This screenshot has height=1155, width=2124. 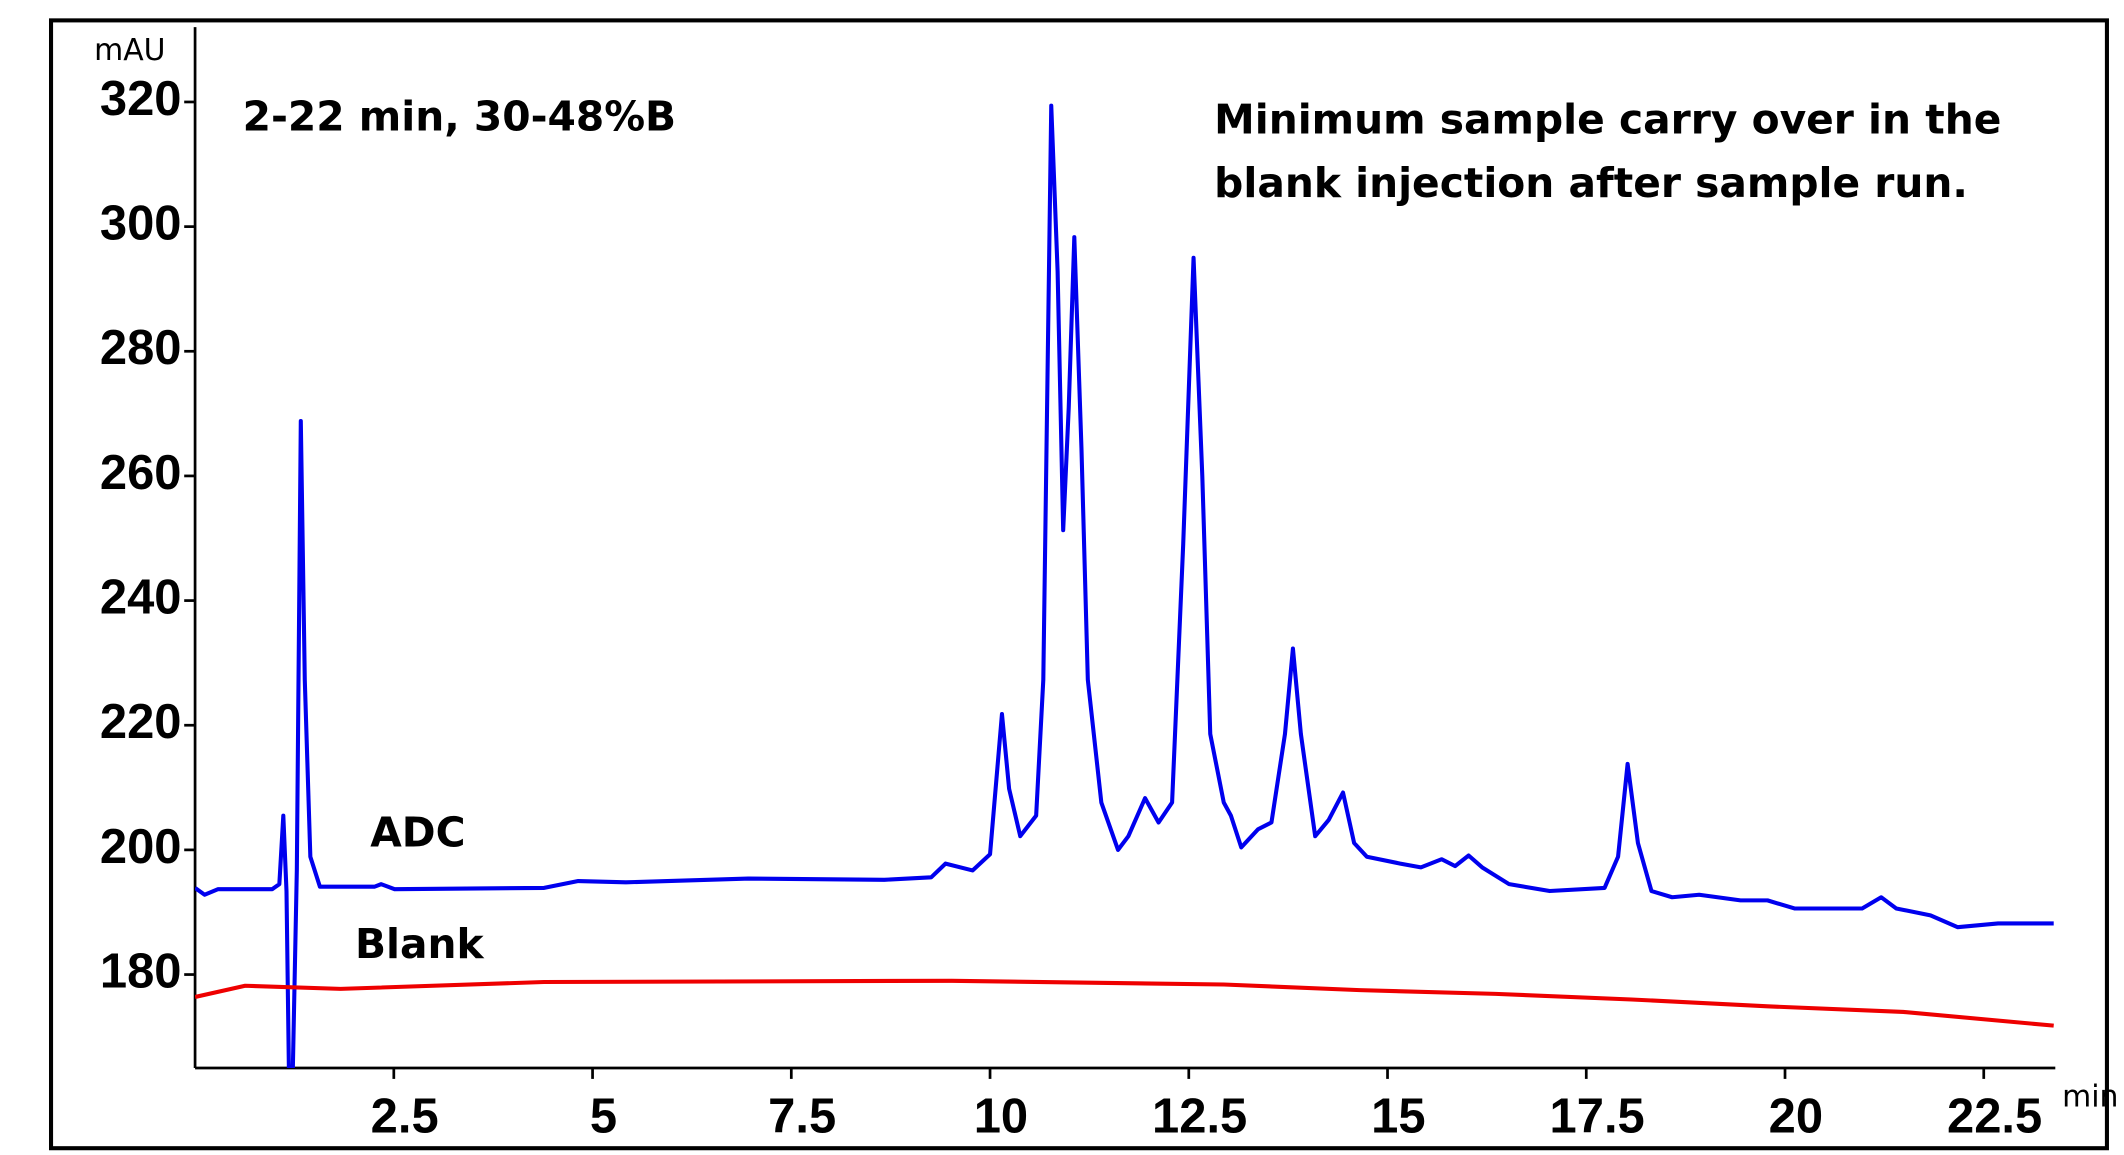 What do you see at coordinates (802, 1117) in the screenshot?
I see `x-tick-label: 7.5` at bounding box center [802, 1117].